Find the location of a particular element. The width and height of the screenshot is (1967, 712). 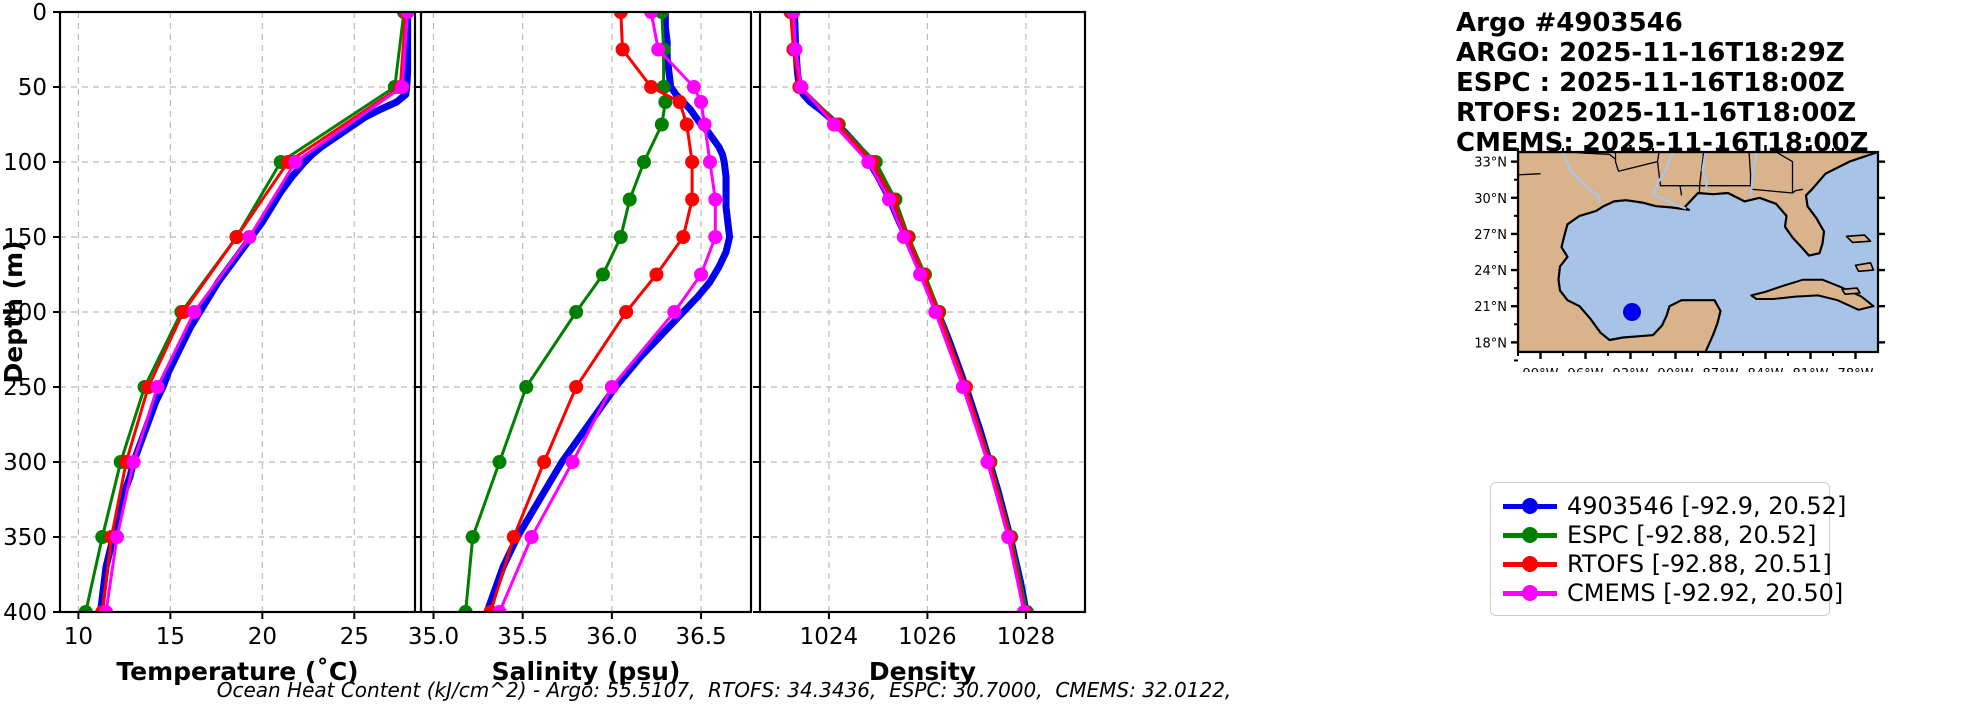

map-geography is located at coordinates (1698, 252).